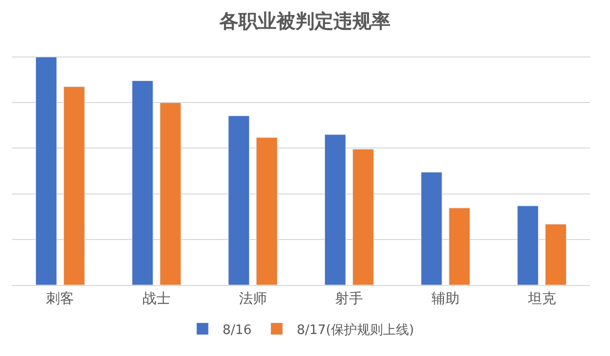 Image resolution: width=610 pixels, height=356 pixels. Describe the element at coordinates (252, 298) in the screenshot. I see `x-tick-label: 法师` at that location.